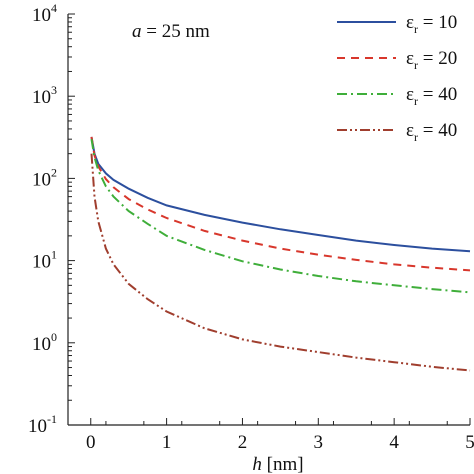  Describe the element at coordinates (469, 442) in the screenshot. I see `x-tick-label: 5` at that location.